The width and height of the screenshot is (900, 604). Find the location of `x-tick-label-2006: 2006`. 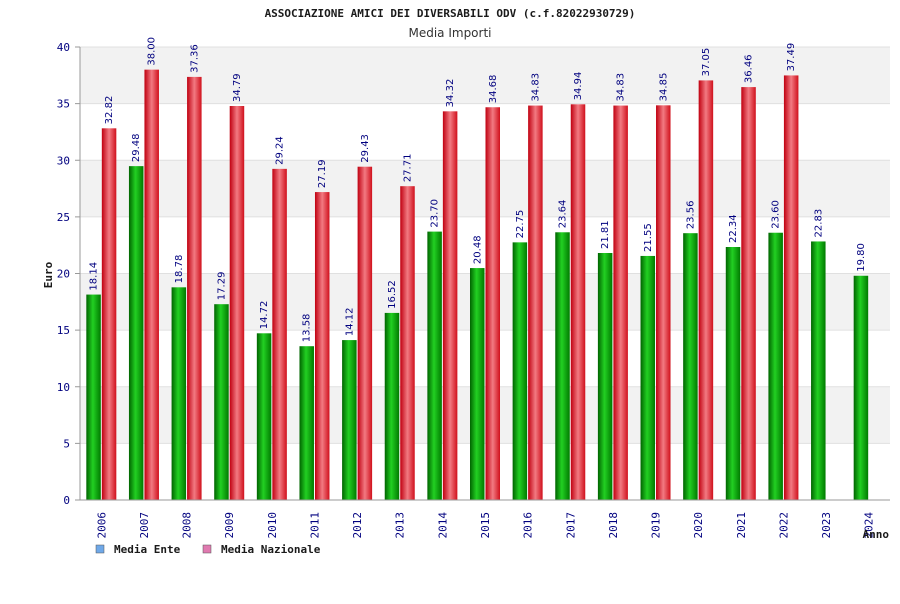

x-tick-label-2006: 2006 is located at coordinates (101, 525).